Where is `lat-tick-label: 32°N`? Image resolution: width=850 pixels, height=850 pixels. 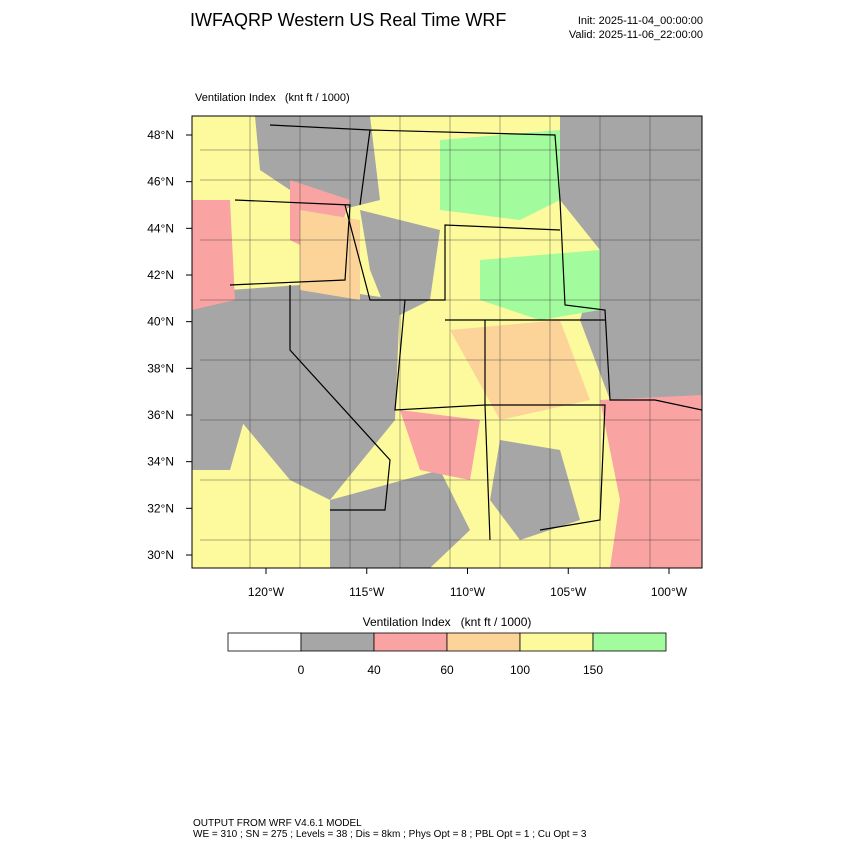 lat-tick-label: 32°N is located at coordinates (160, 508).